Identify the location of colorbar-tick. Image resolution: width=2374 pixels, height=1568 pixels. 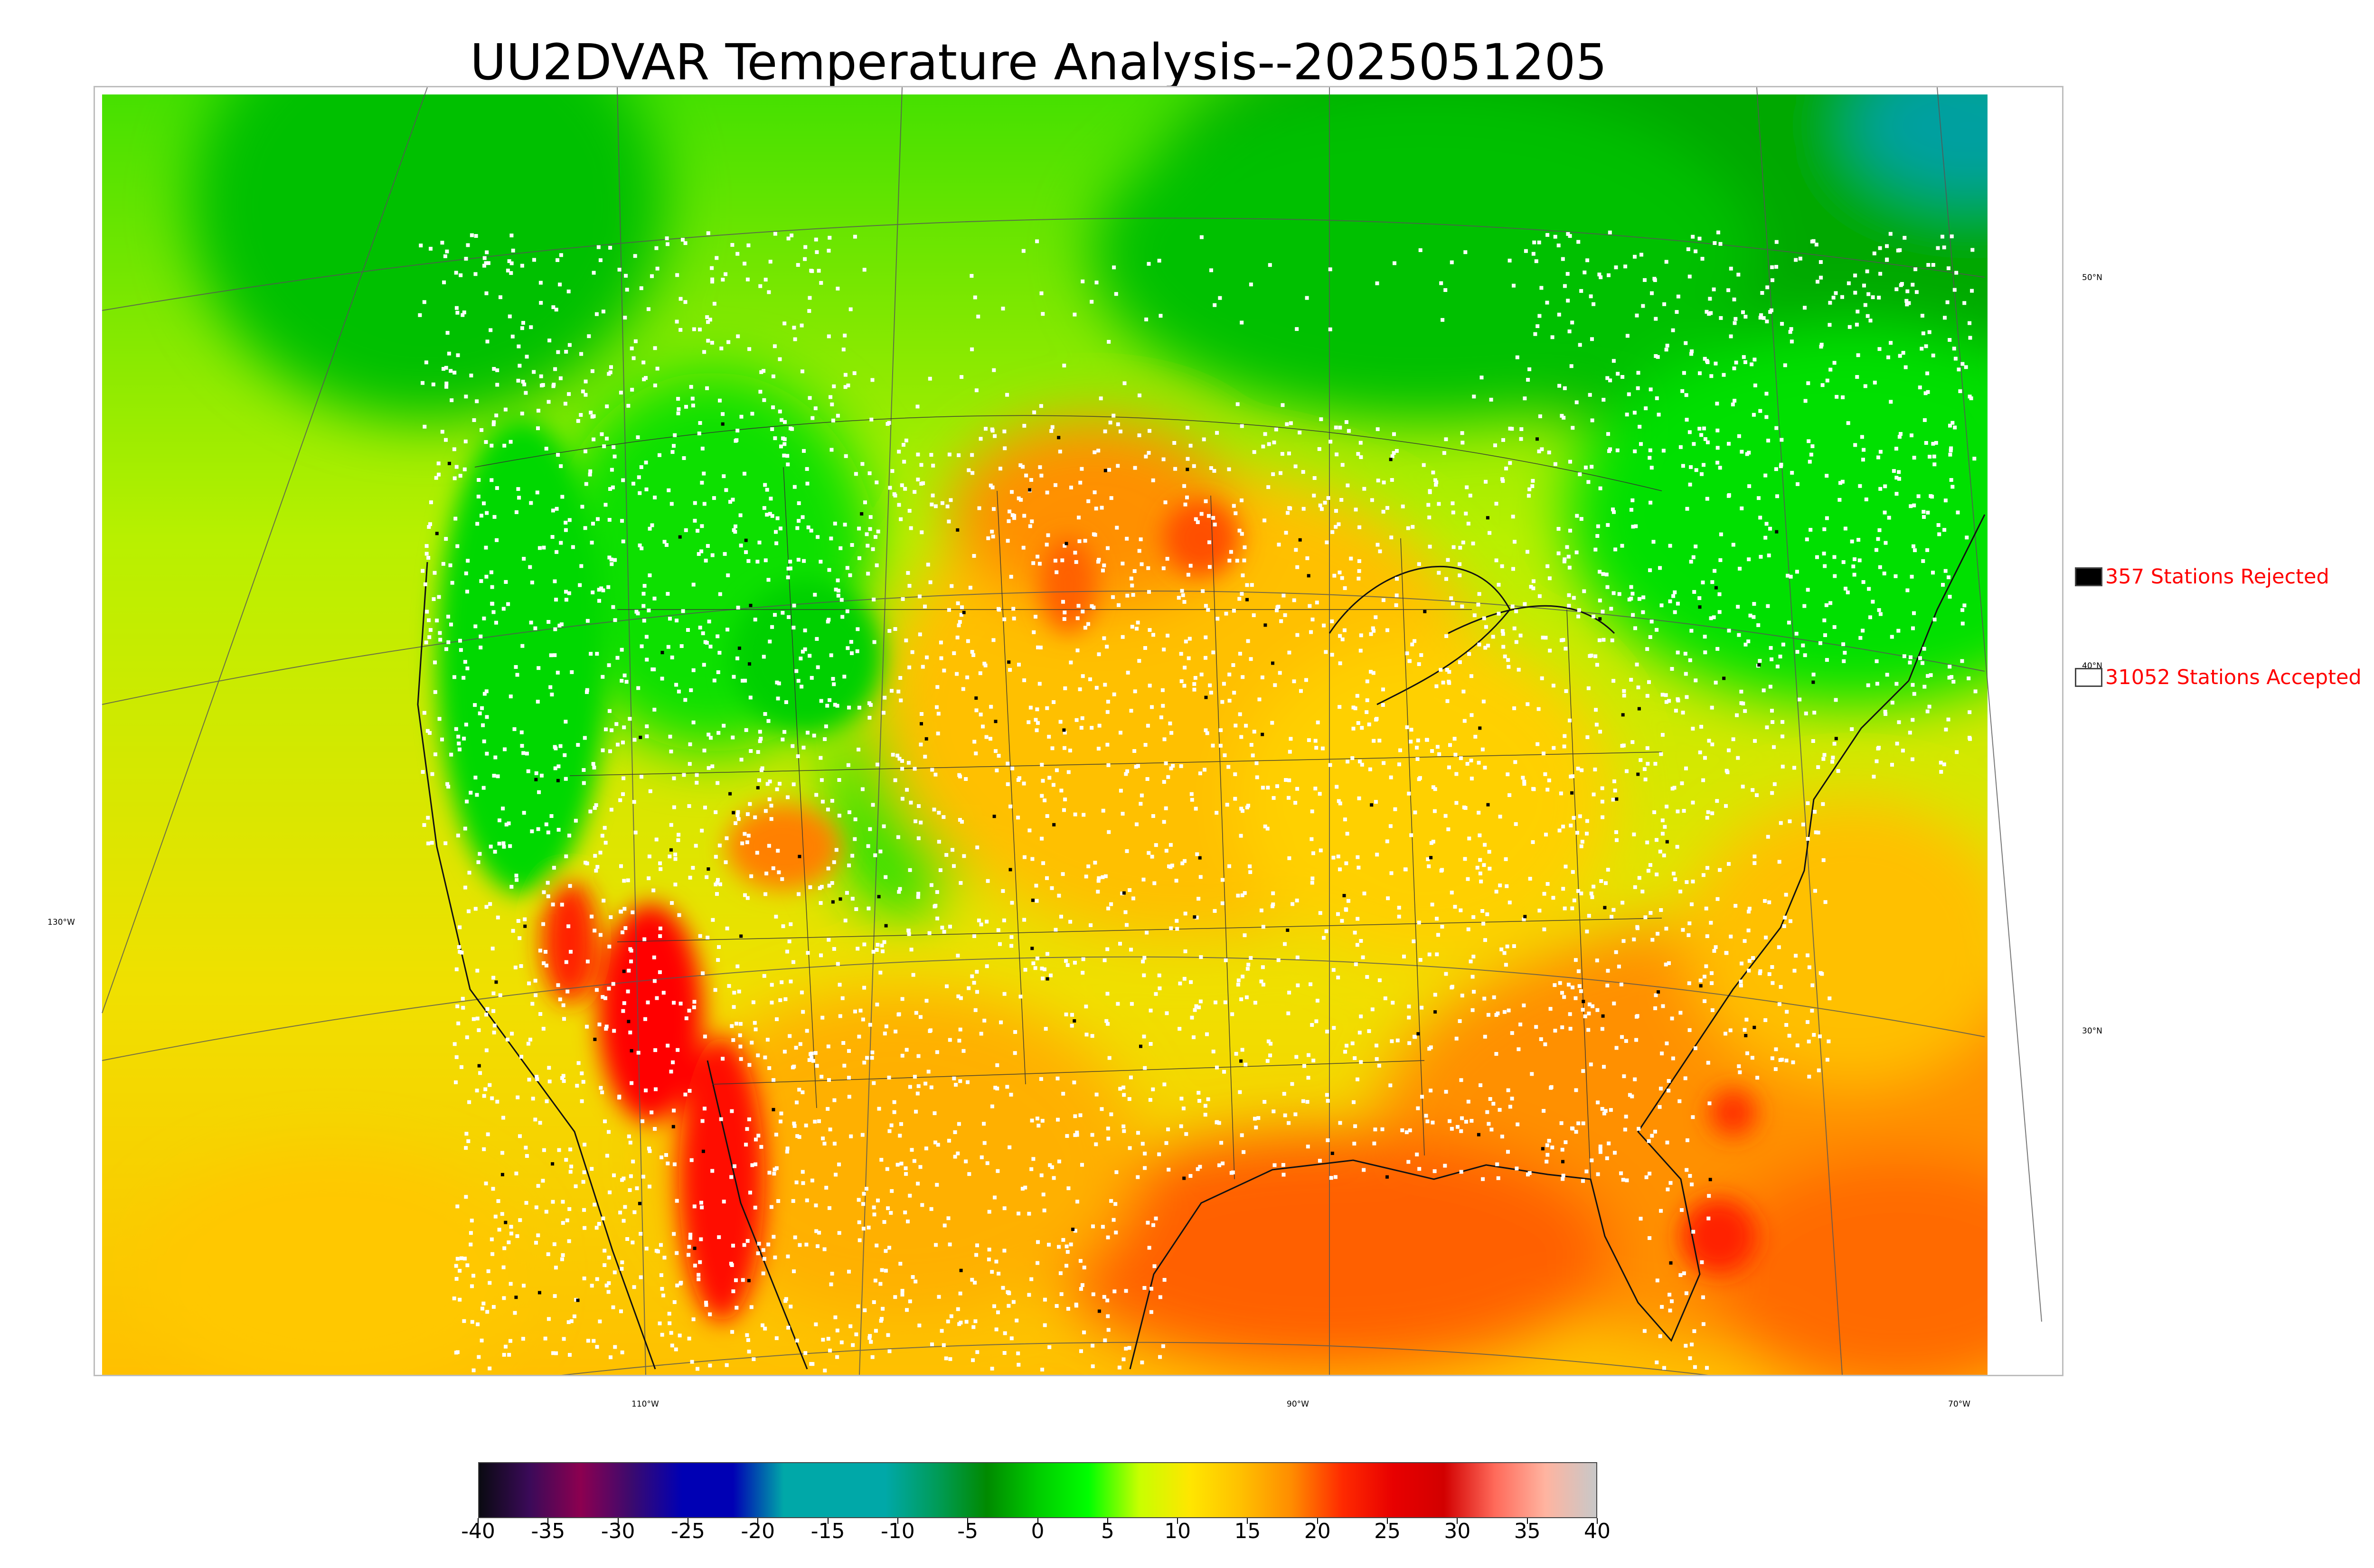
(1107, 1521).